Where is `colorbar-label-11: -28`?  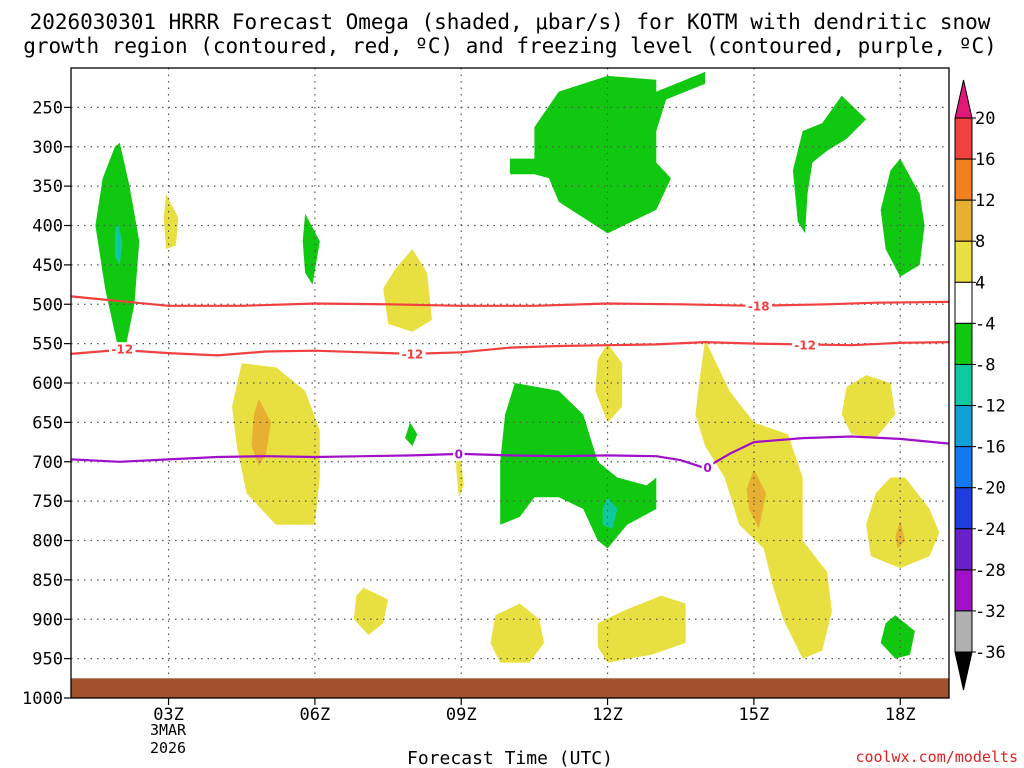
colorbar-label-11: -28 is located at coordinates (990, 571).